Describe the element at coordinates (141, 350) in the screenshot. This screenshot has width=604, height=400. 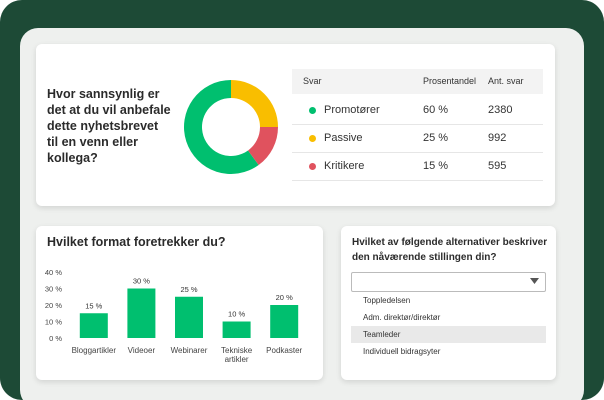
I see `x-tick-label: Videoer` at that location.